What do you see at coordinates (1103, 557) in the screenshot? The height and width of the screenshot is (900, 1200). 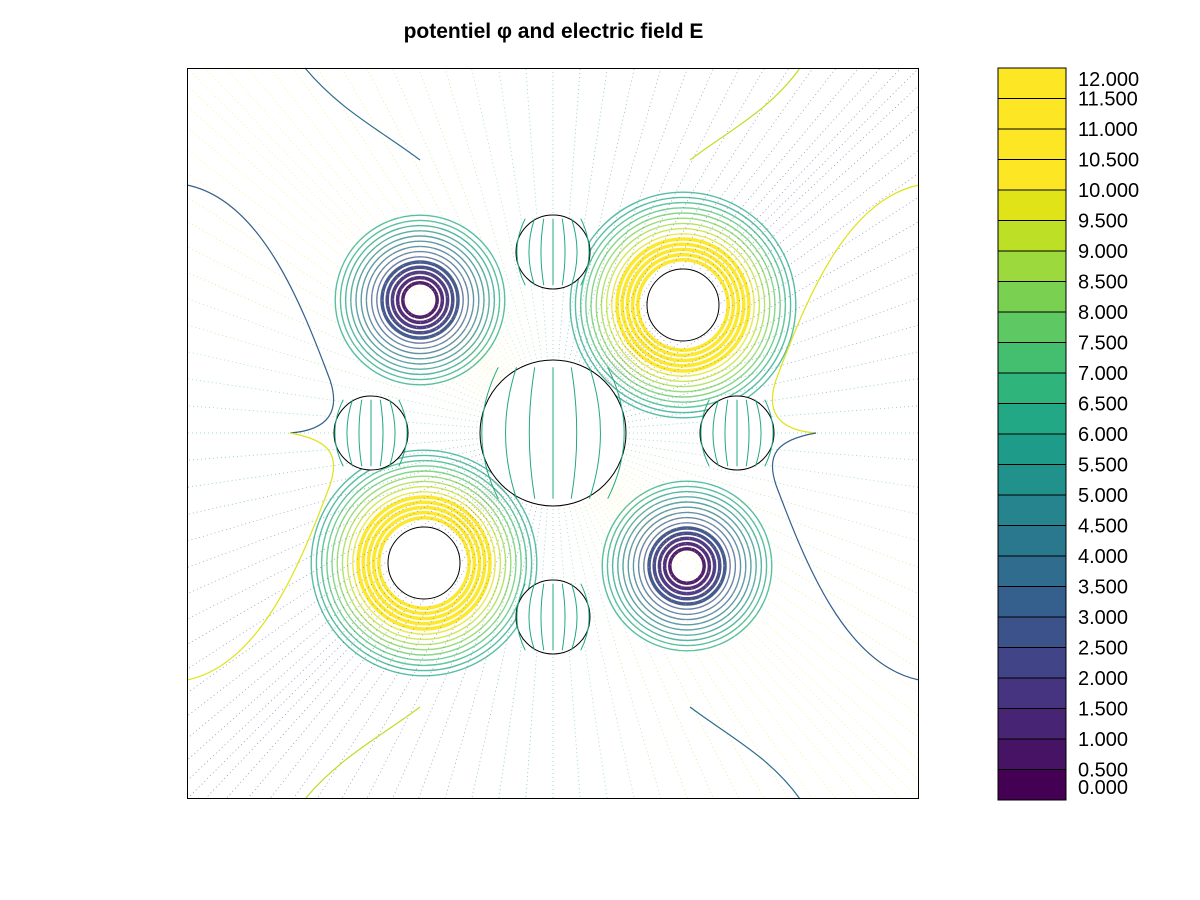 I see `colorbar-tick-label: 4.000` at bounding box center [1103, 557].